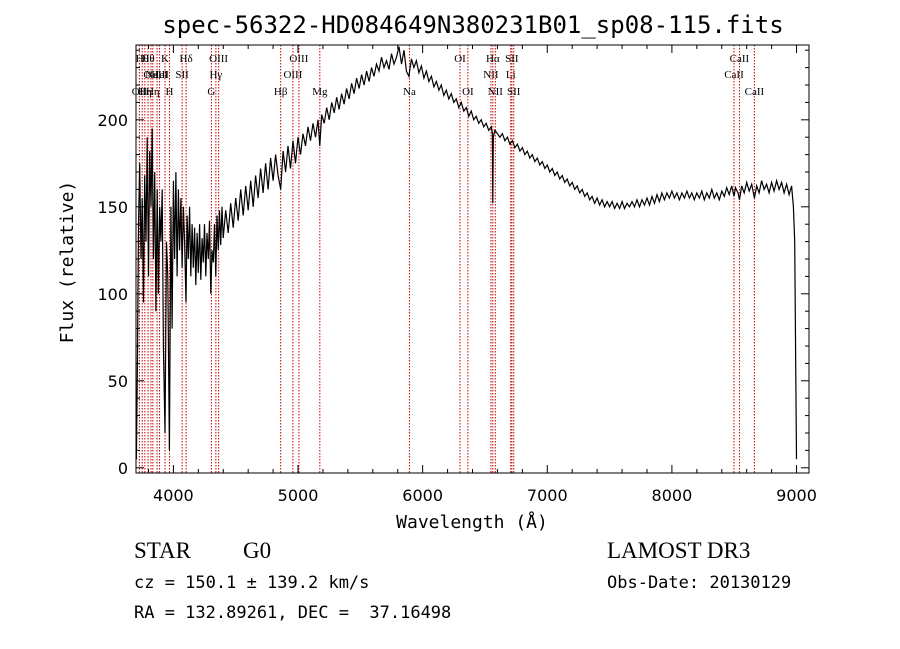 The image size is (900, 649). I want to click on x-tick-label: 5000, so click(298, 495).